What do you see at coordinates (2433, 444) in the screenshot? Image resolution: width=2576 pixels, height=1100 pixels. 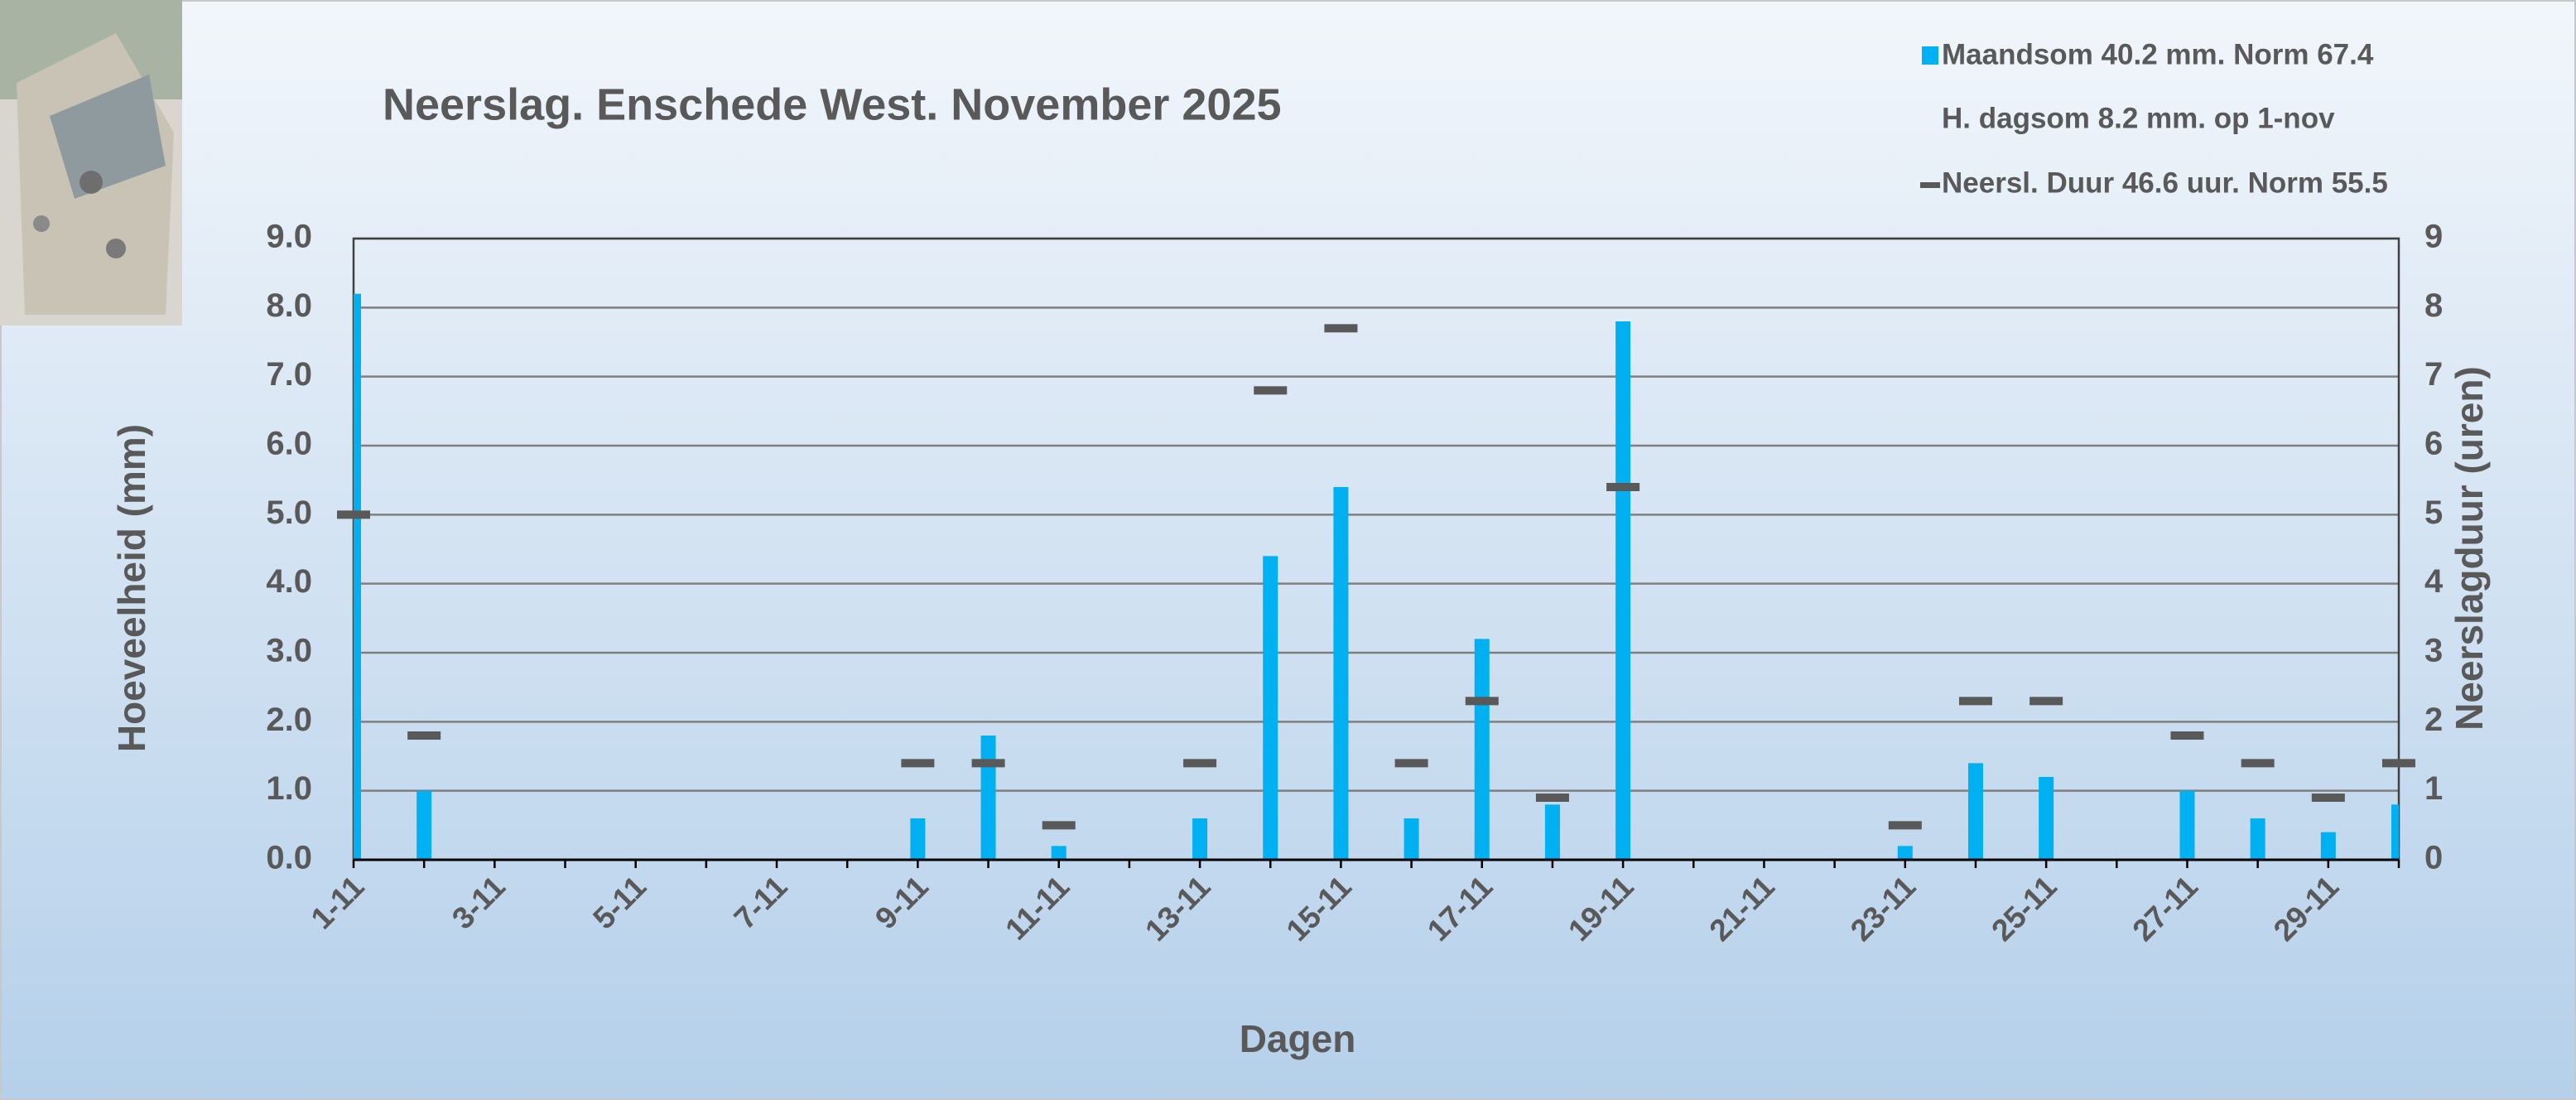 I see `y2-tick-label: 6` at bounding box center [2433, 444].